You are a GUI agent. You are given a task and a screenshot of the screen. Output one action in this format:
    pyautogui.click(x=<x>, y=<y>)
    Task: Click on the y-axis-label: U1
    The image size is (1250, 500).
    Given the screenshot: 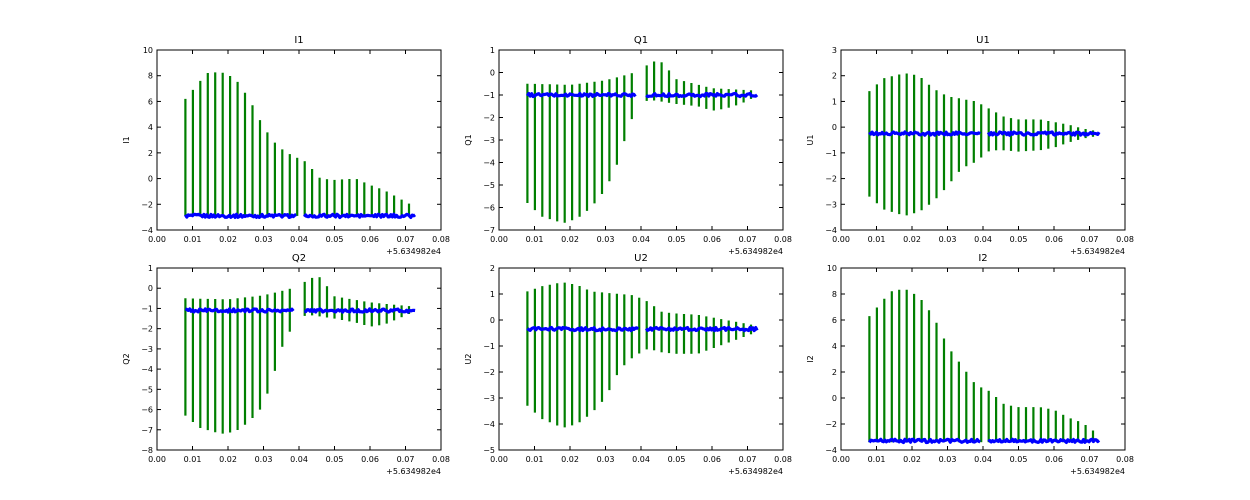 What is the action you would take?
    pyautogui.click(x=810, y=140)
    